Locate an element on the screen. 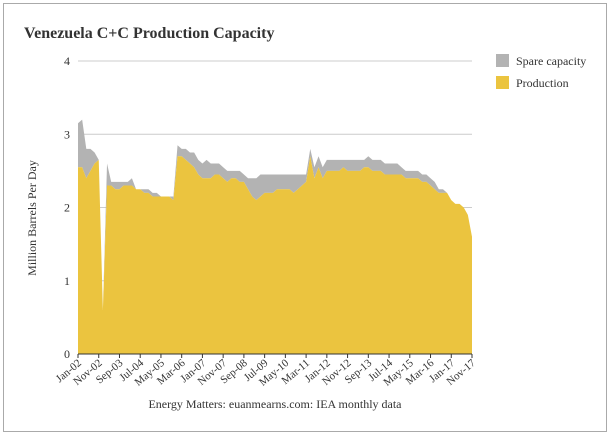 This screenshot has width=611, height=443. y-tick-label: 4 is located at coordinates (67, 61).